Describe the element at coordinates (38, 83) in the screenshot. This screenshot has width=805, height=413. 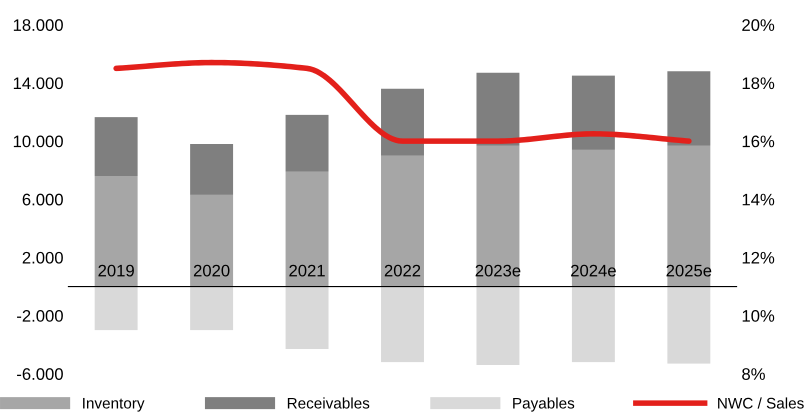
I see `y-tick-label: 14.000` at that location.